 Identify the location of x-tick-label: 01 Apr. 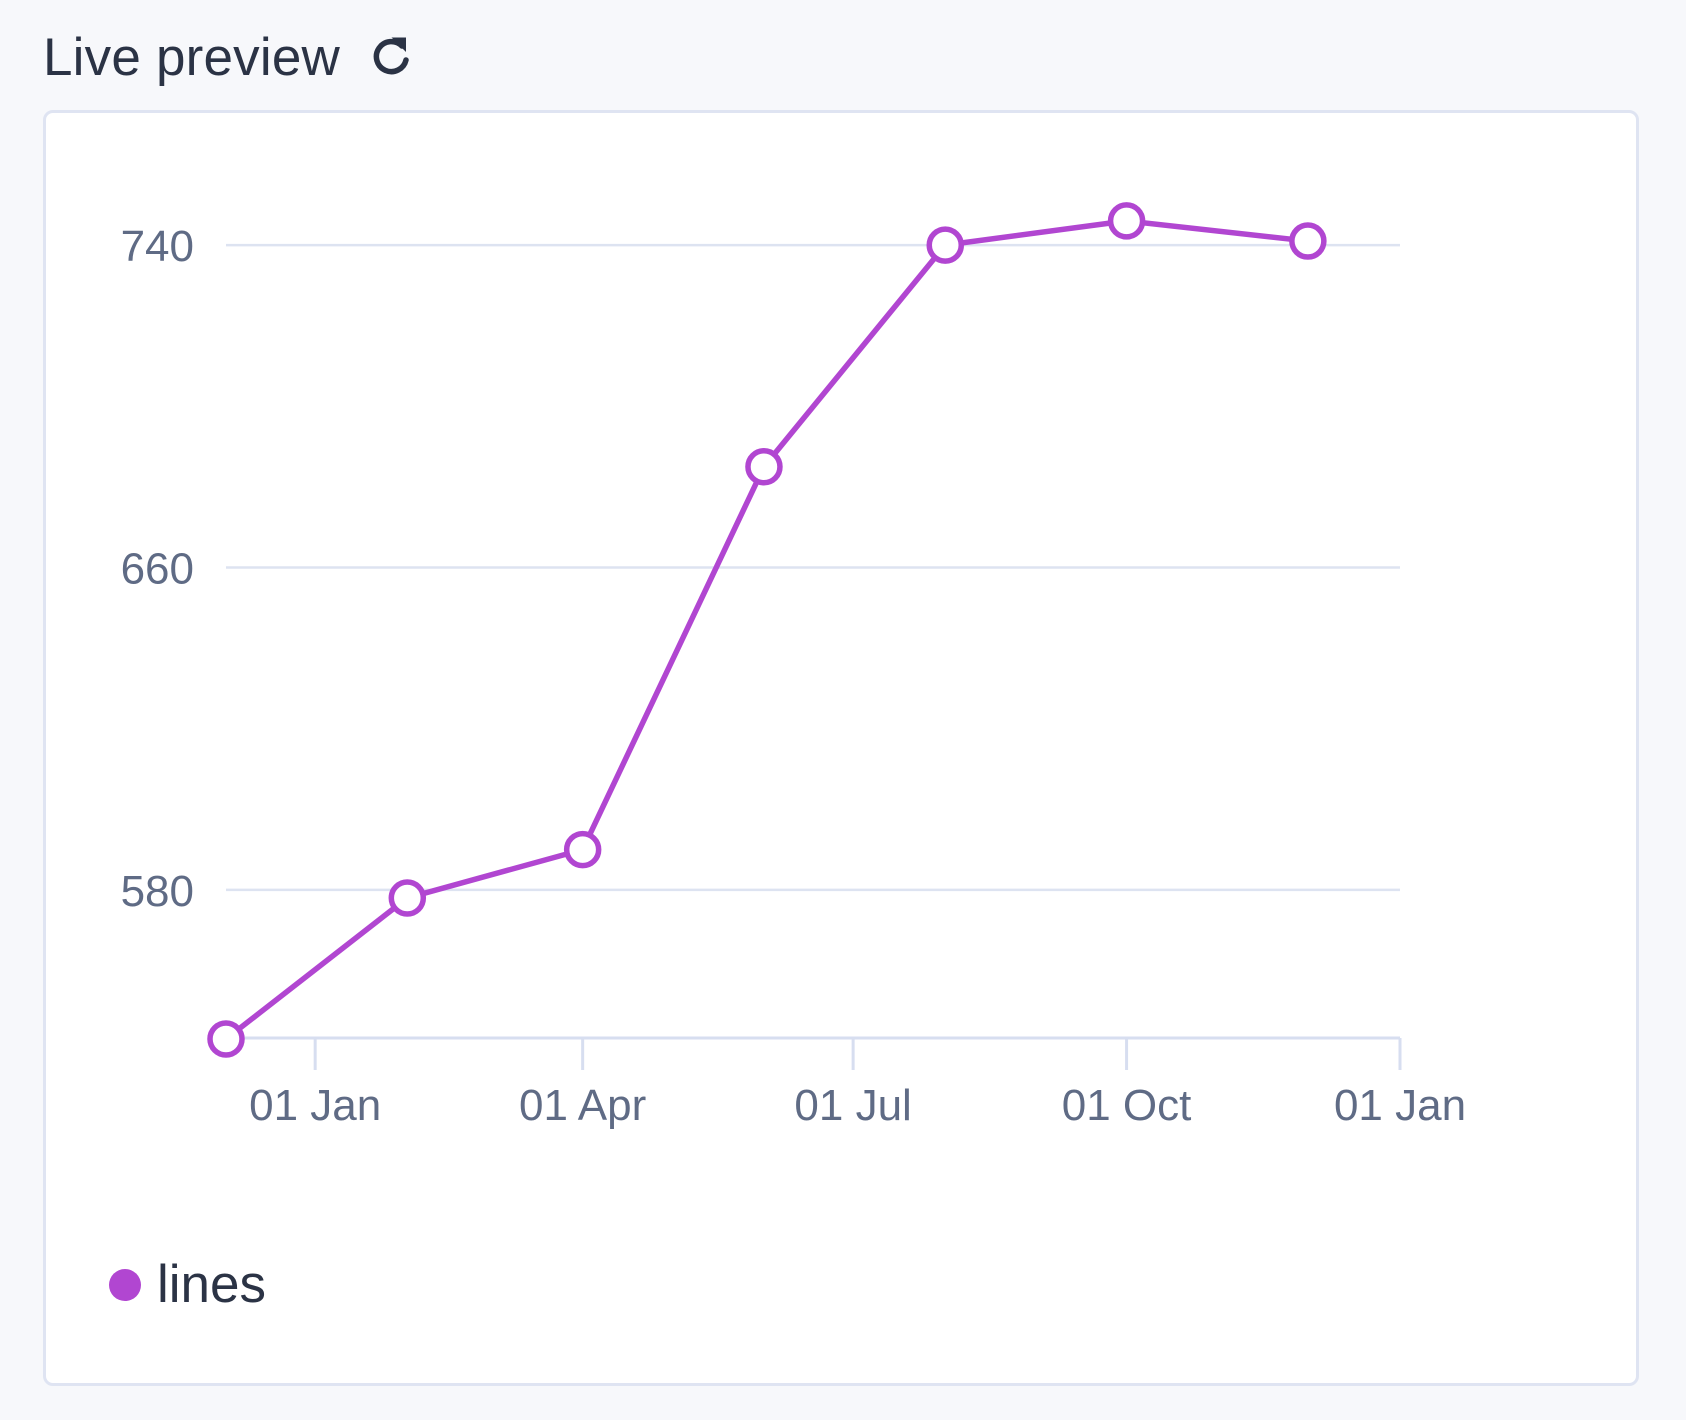
(582, 1105).